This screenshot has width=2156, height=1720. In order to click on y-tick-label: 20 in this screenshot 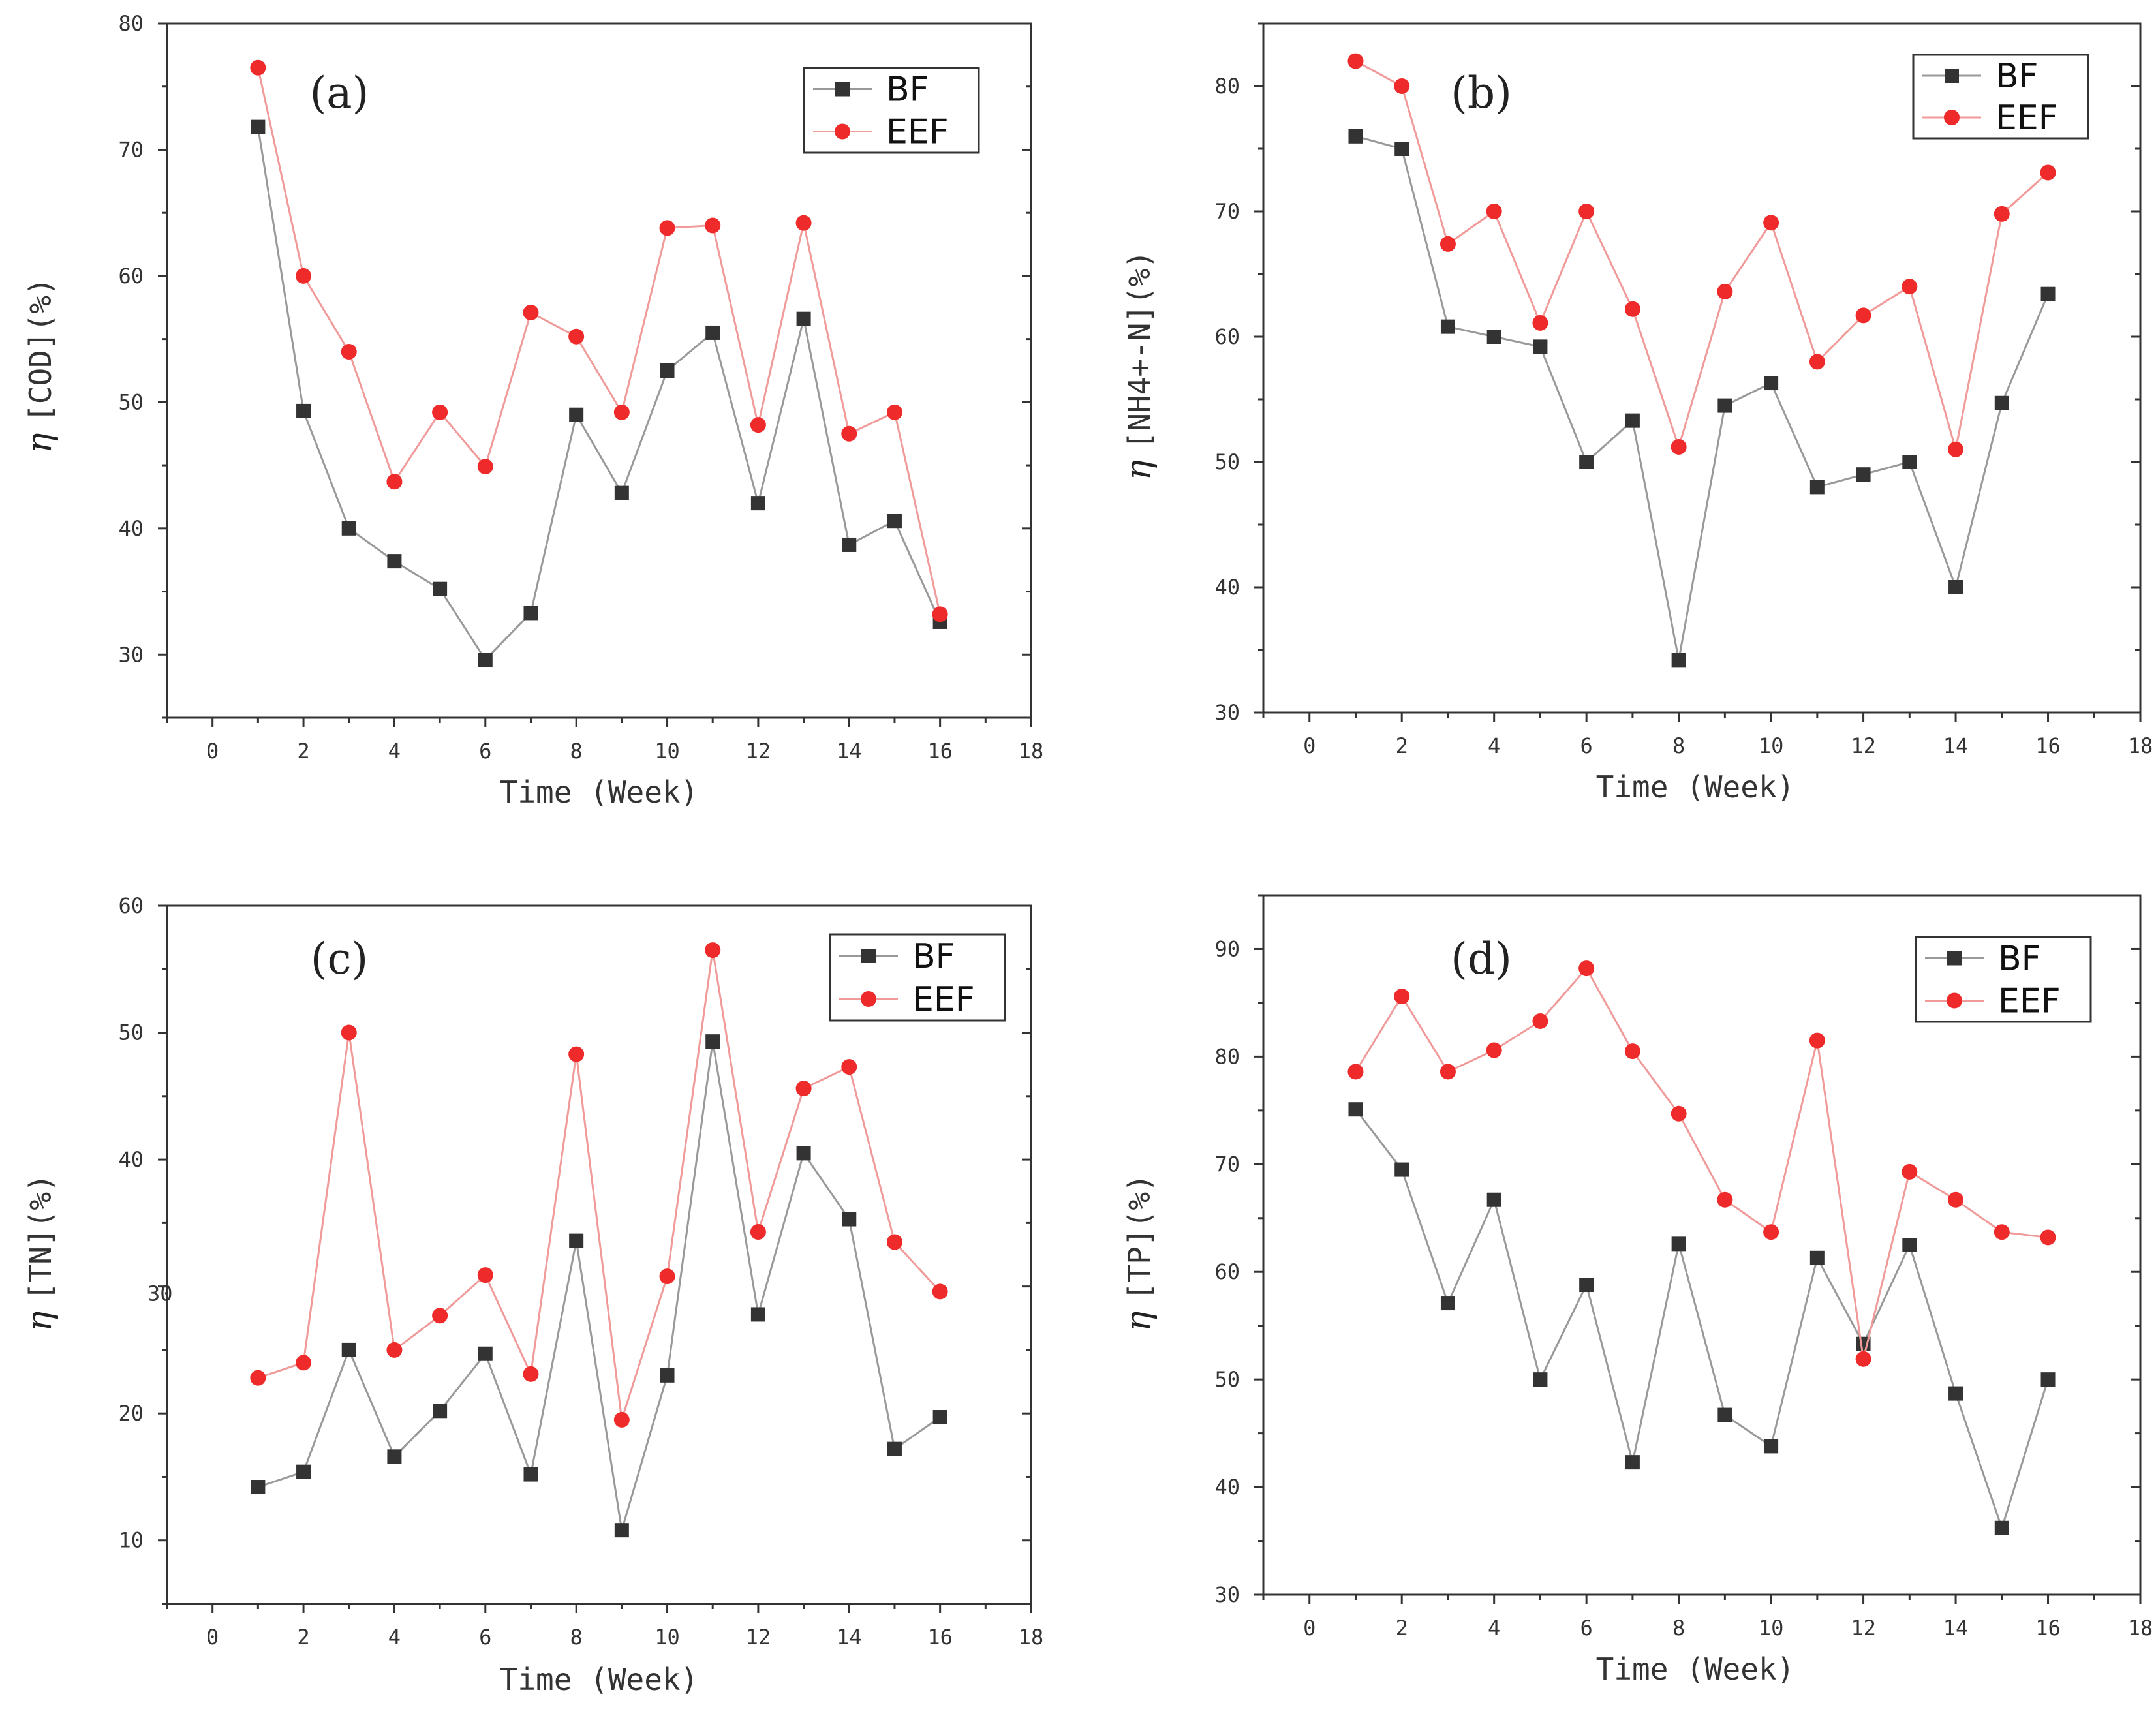, I will do `click(131, 1414)`.